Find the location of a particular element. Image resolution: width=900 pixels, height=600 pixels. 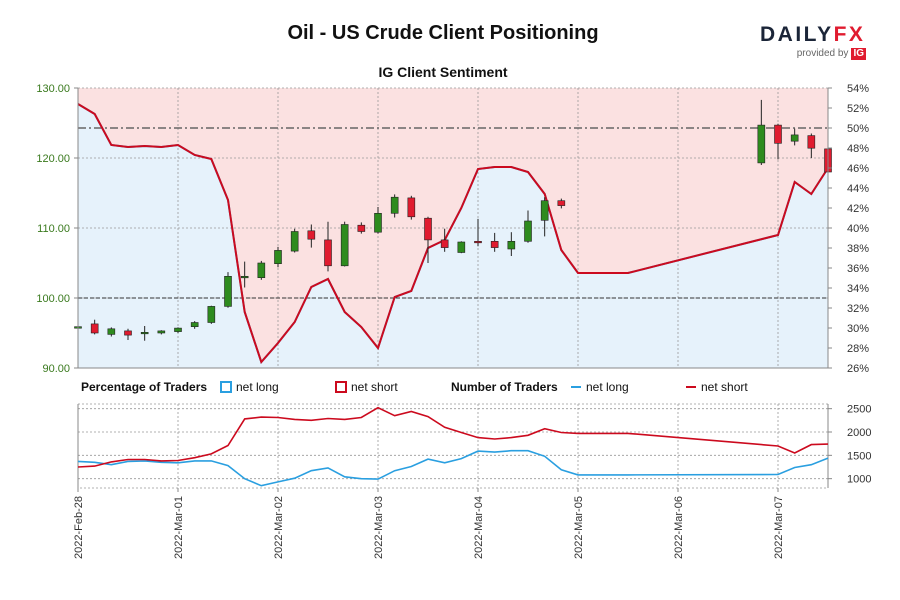

percent-tick-label-5: 36% is located at coordinates (858, 269).